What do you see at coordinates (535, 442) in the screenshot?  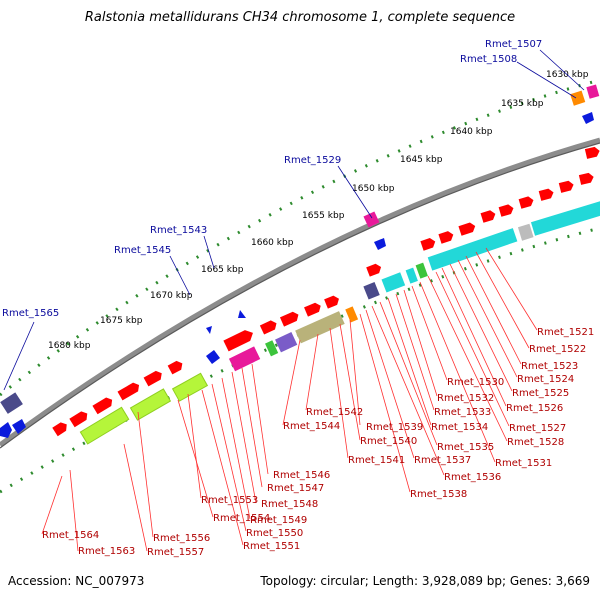 I see `gene-label-inner: Rmet_1528` at bounding box center [535, 442].